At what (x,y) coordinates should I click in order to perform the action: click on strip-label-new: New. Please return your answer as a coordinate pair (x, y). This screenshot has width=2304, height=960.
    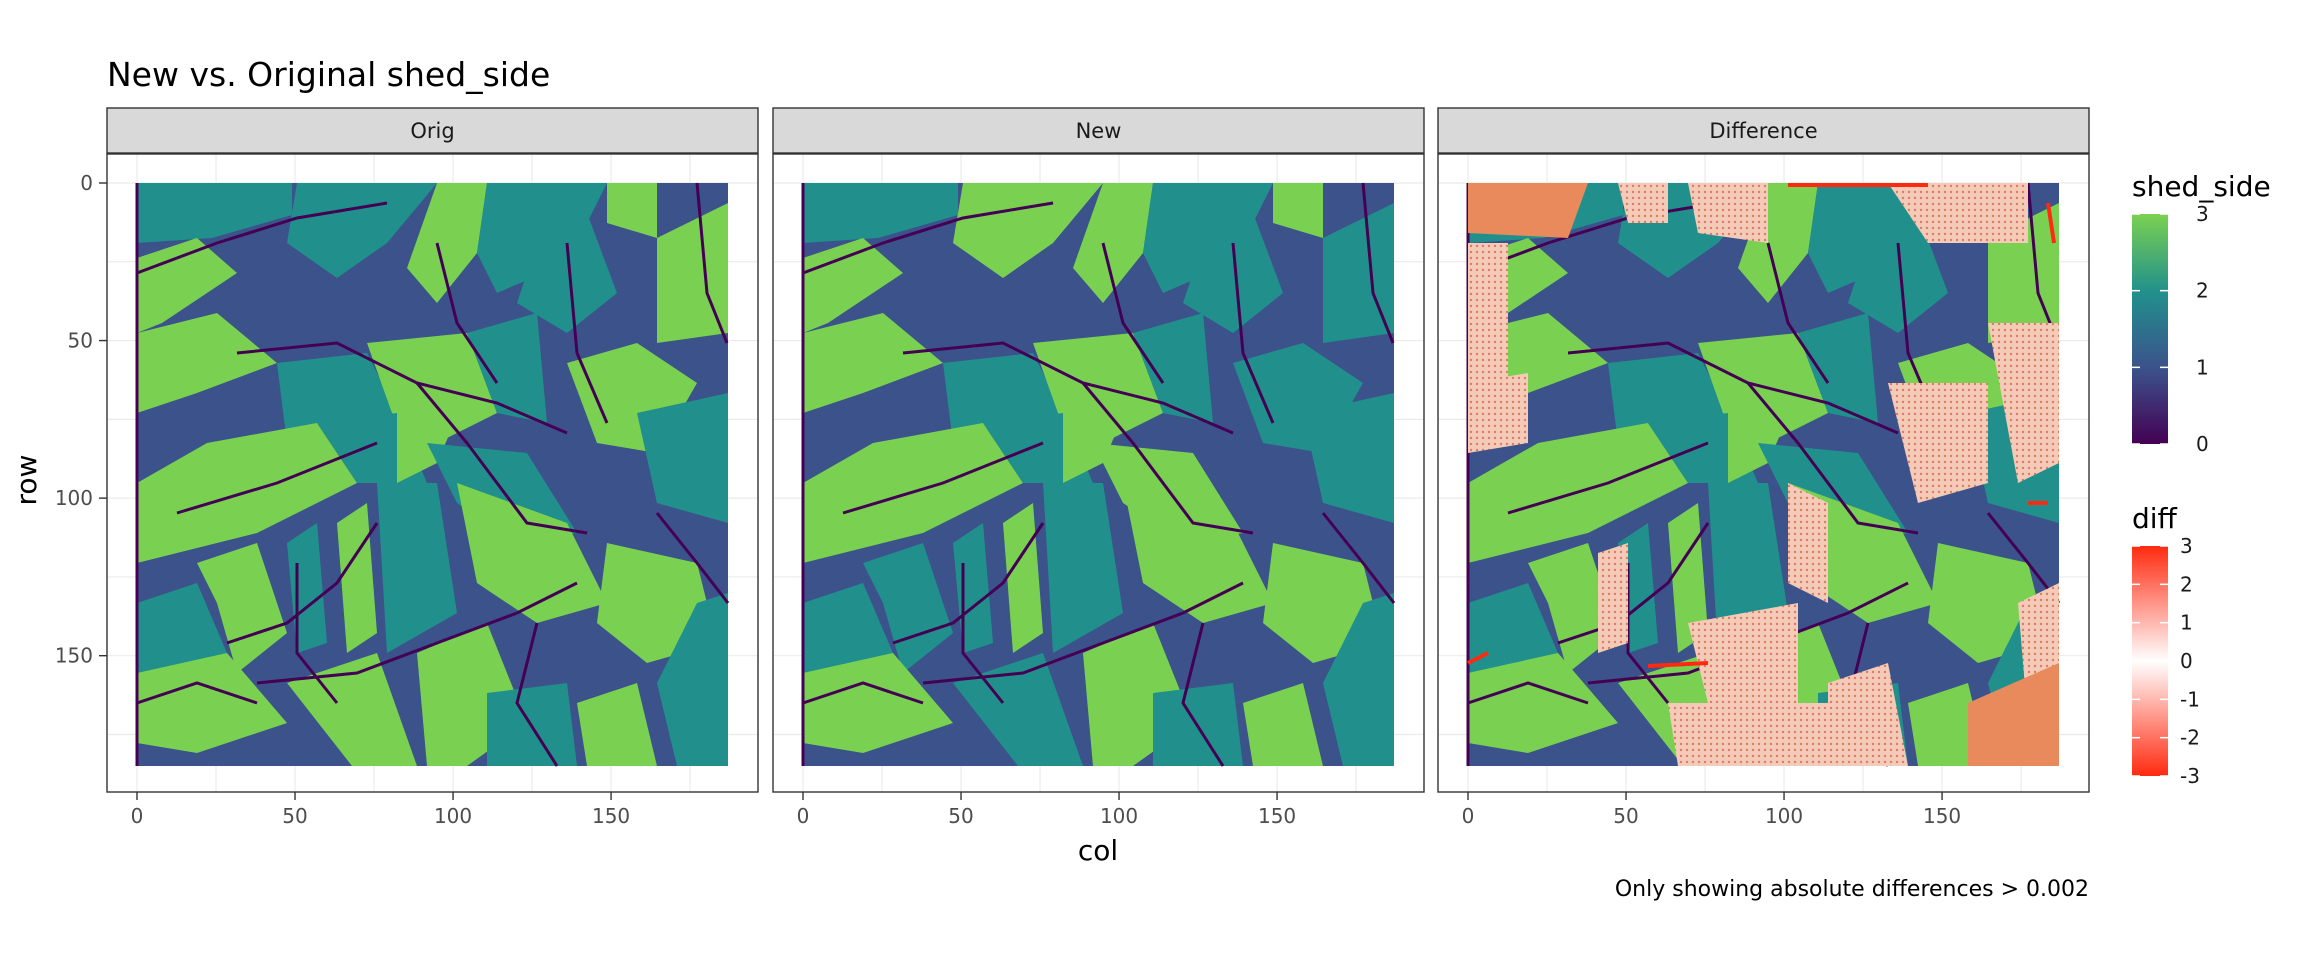
    Looking at the image, I should click on (1099, 131).